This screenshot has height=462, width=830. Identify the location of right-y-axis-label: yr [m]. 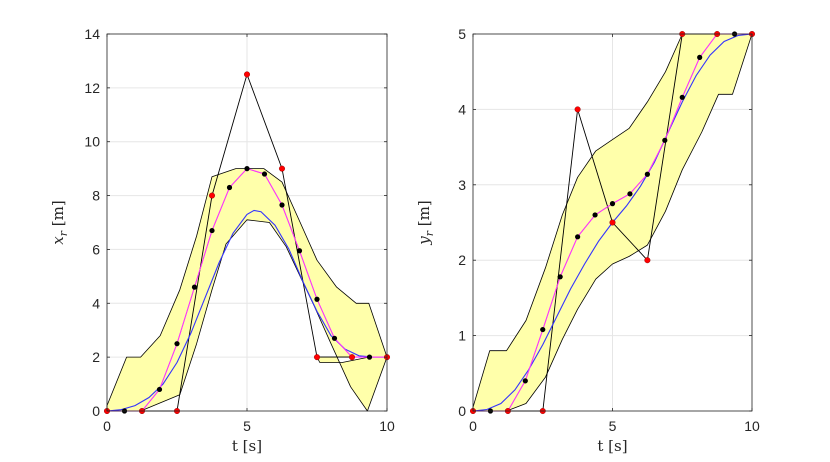
(425, 222).